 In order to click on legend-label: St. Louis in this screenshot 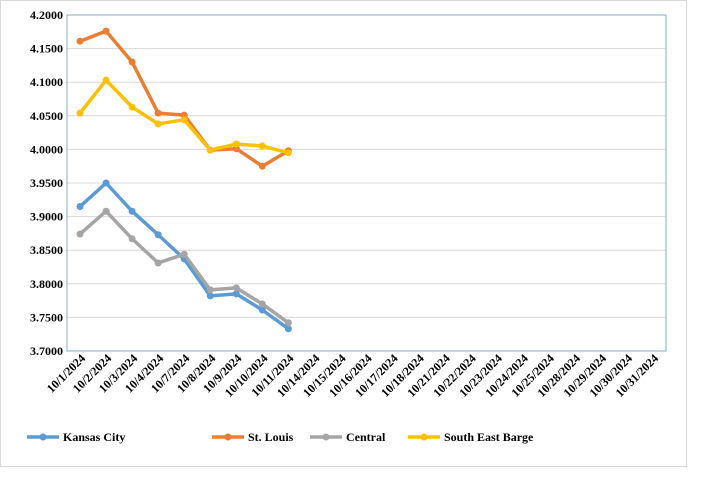, I will do `click(271, 437)`.